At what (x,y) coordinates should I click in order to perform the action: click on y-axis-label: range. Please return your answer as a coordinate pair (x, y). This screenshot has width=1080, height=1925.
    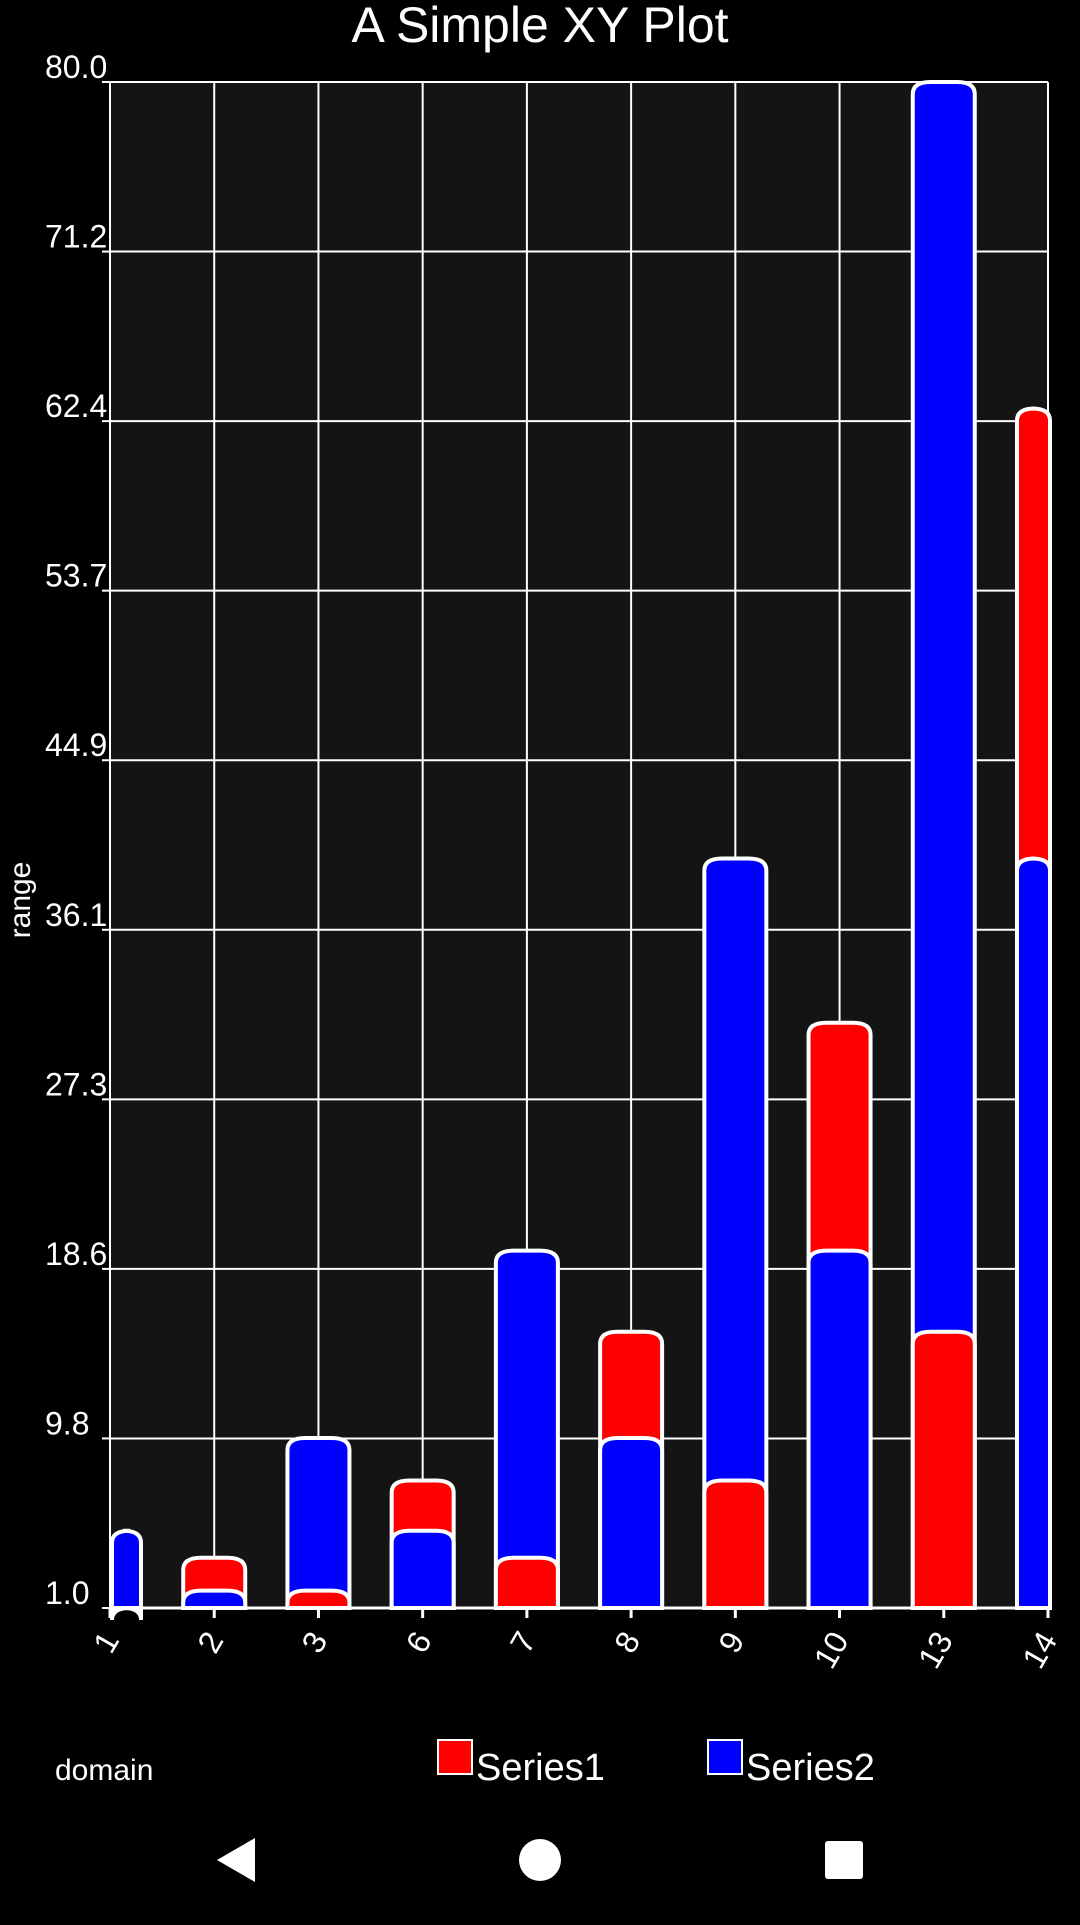
    Looking at the image, I should click on (20, 900).